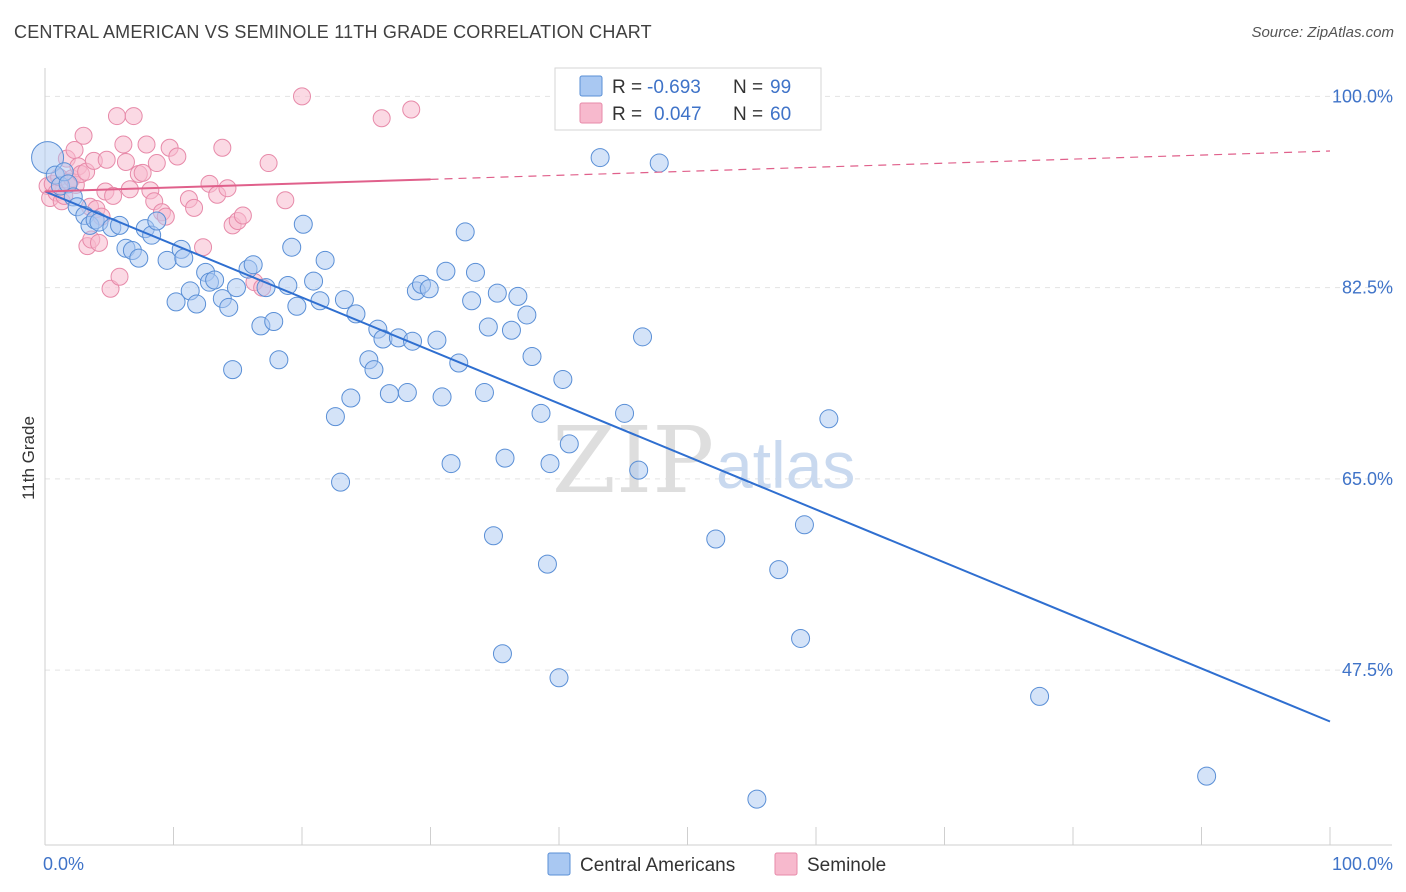 This screenshot has height=892, width=1406. I want to click on legend-swatch-blue, so click(591, 86).